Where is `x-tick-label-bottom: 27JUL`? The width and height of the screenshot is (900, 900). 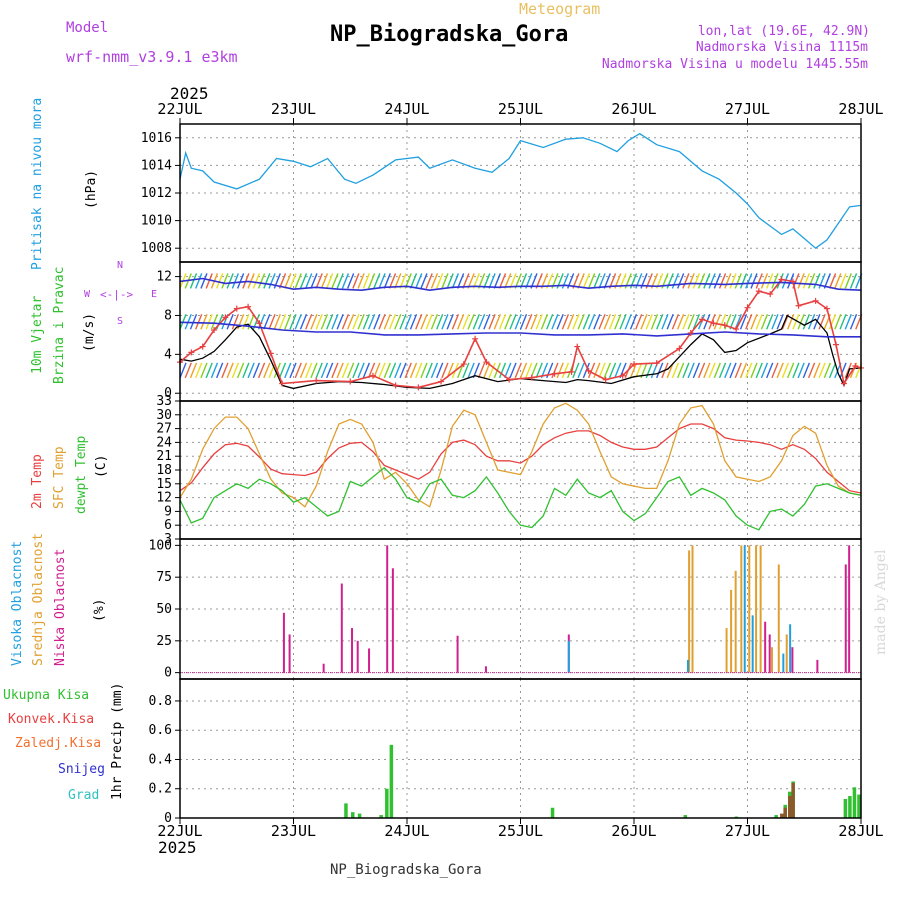
x-tick-label-bottom: 27JUL is located at coordinates (747, 831).